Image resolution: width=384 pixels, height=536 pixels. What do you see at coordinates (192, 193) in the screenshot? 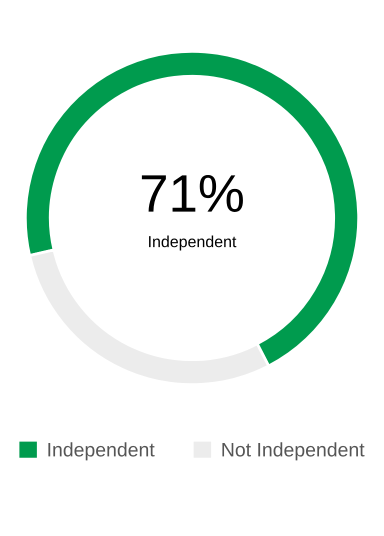
I see `text: 71%` at bounding box center [192, 193].